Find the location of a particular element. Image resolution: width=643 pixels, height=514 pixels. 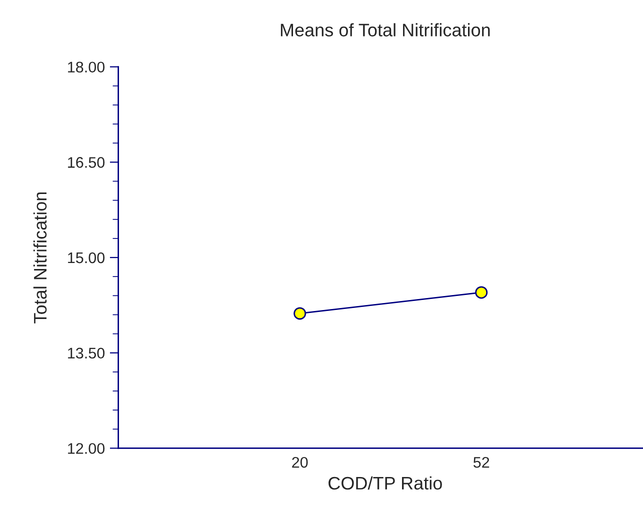

chart-title: Means of Total Nitrification is located at coordinates (385, 29).